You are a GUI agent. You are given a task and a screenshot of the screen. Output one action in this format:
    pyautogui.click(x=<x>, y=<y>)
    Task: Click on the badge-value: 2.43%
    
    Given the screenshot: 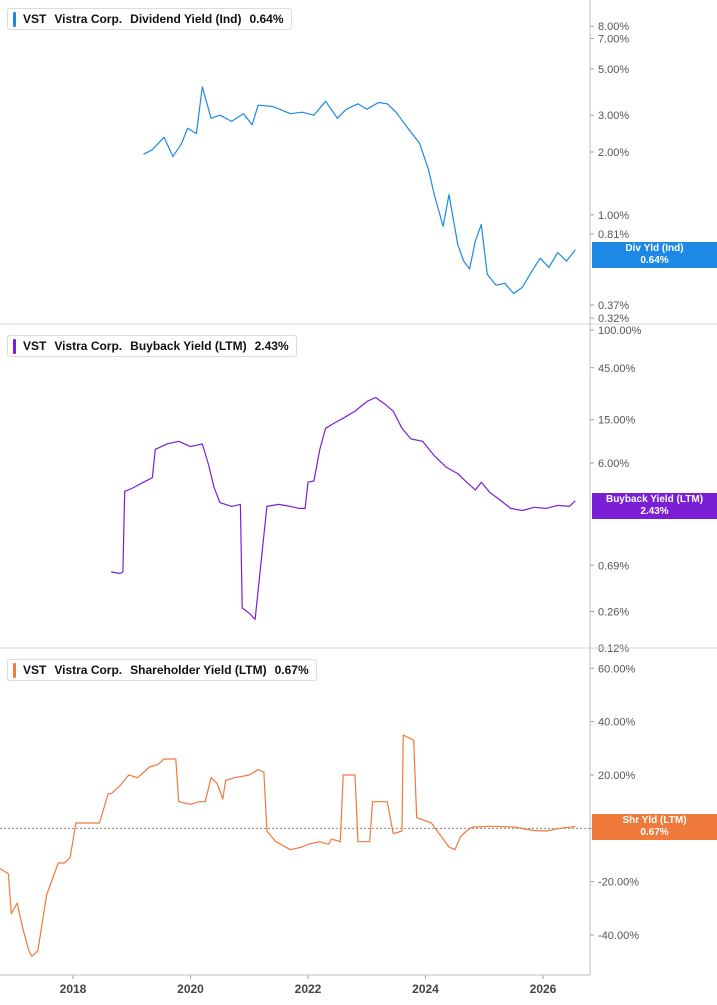 What is the action you would take?
    pyautogui.click(x=654, y=511)
    